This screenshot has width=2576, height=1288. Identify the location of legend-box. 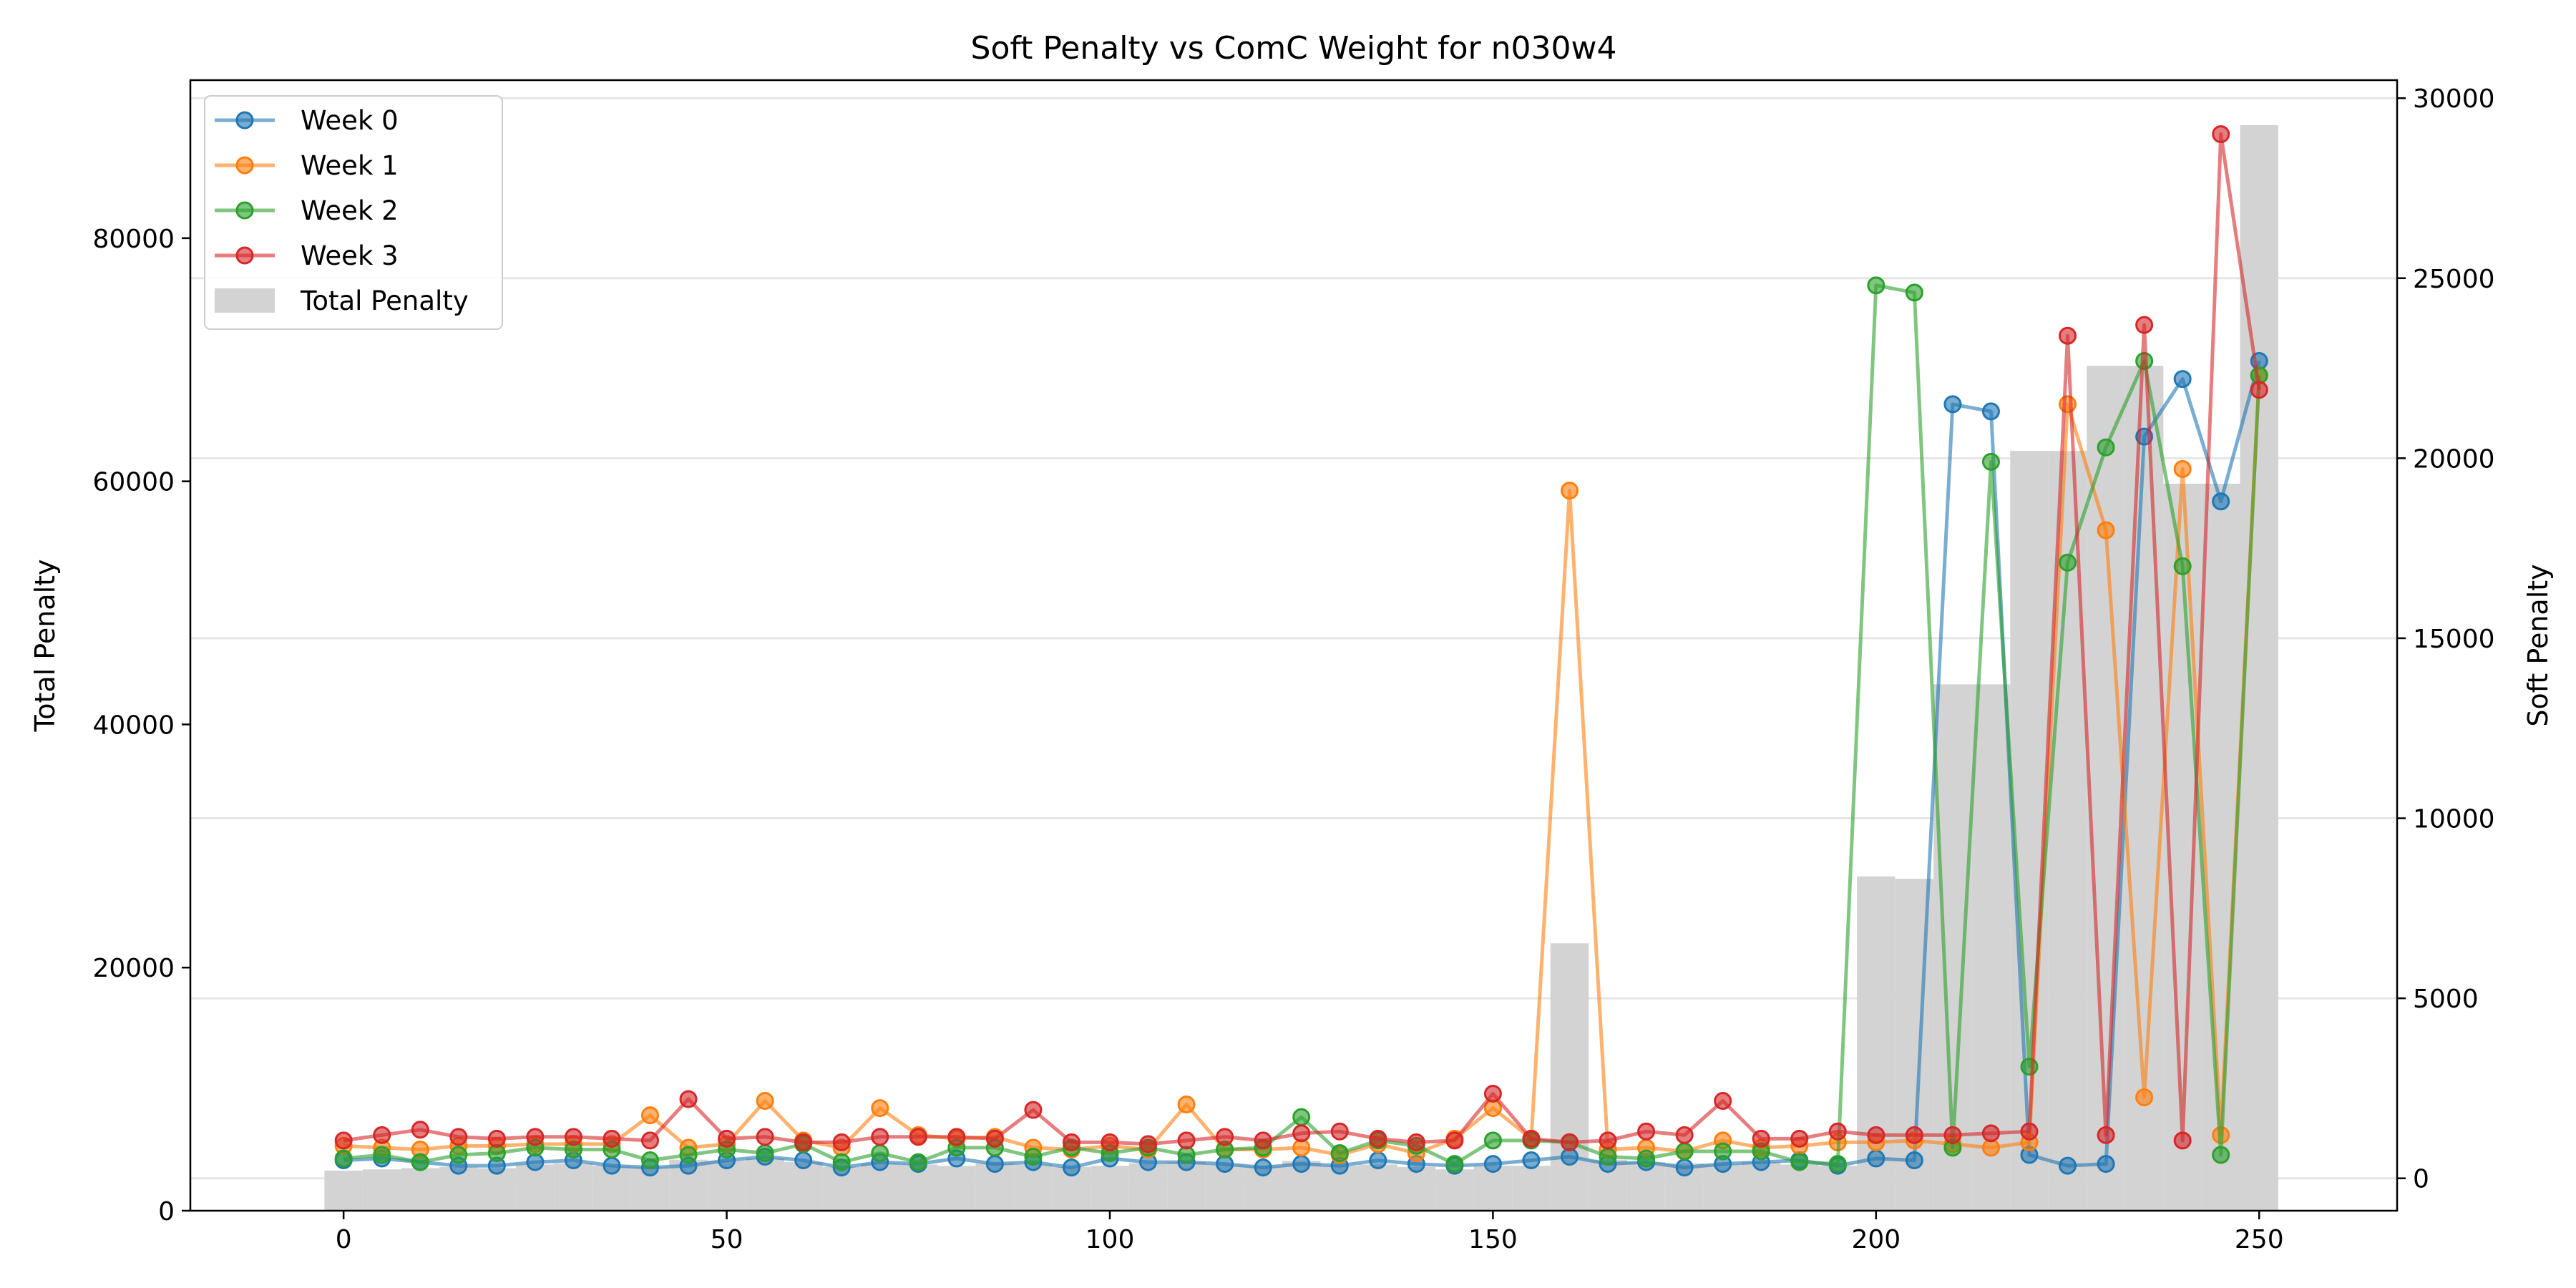
(353, 212).